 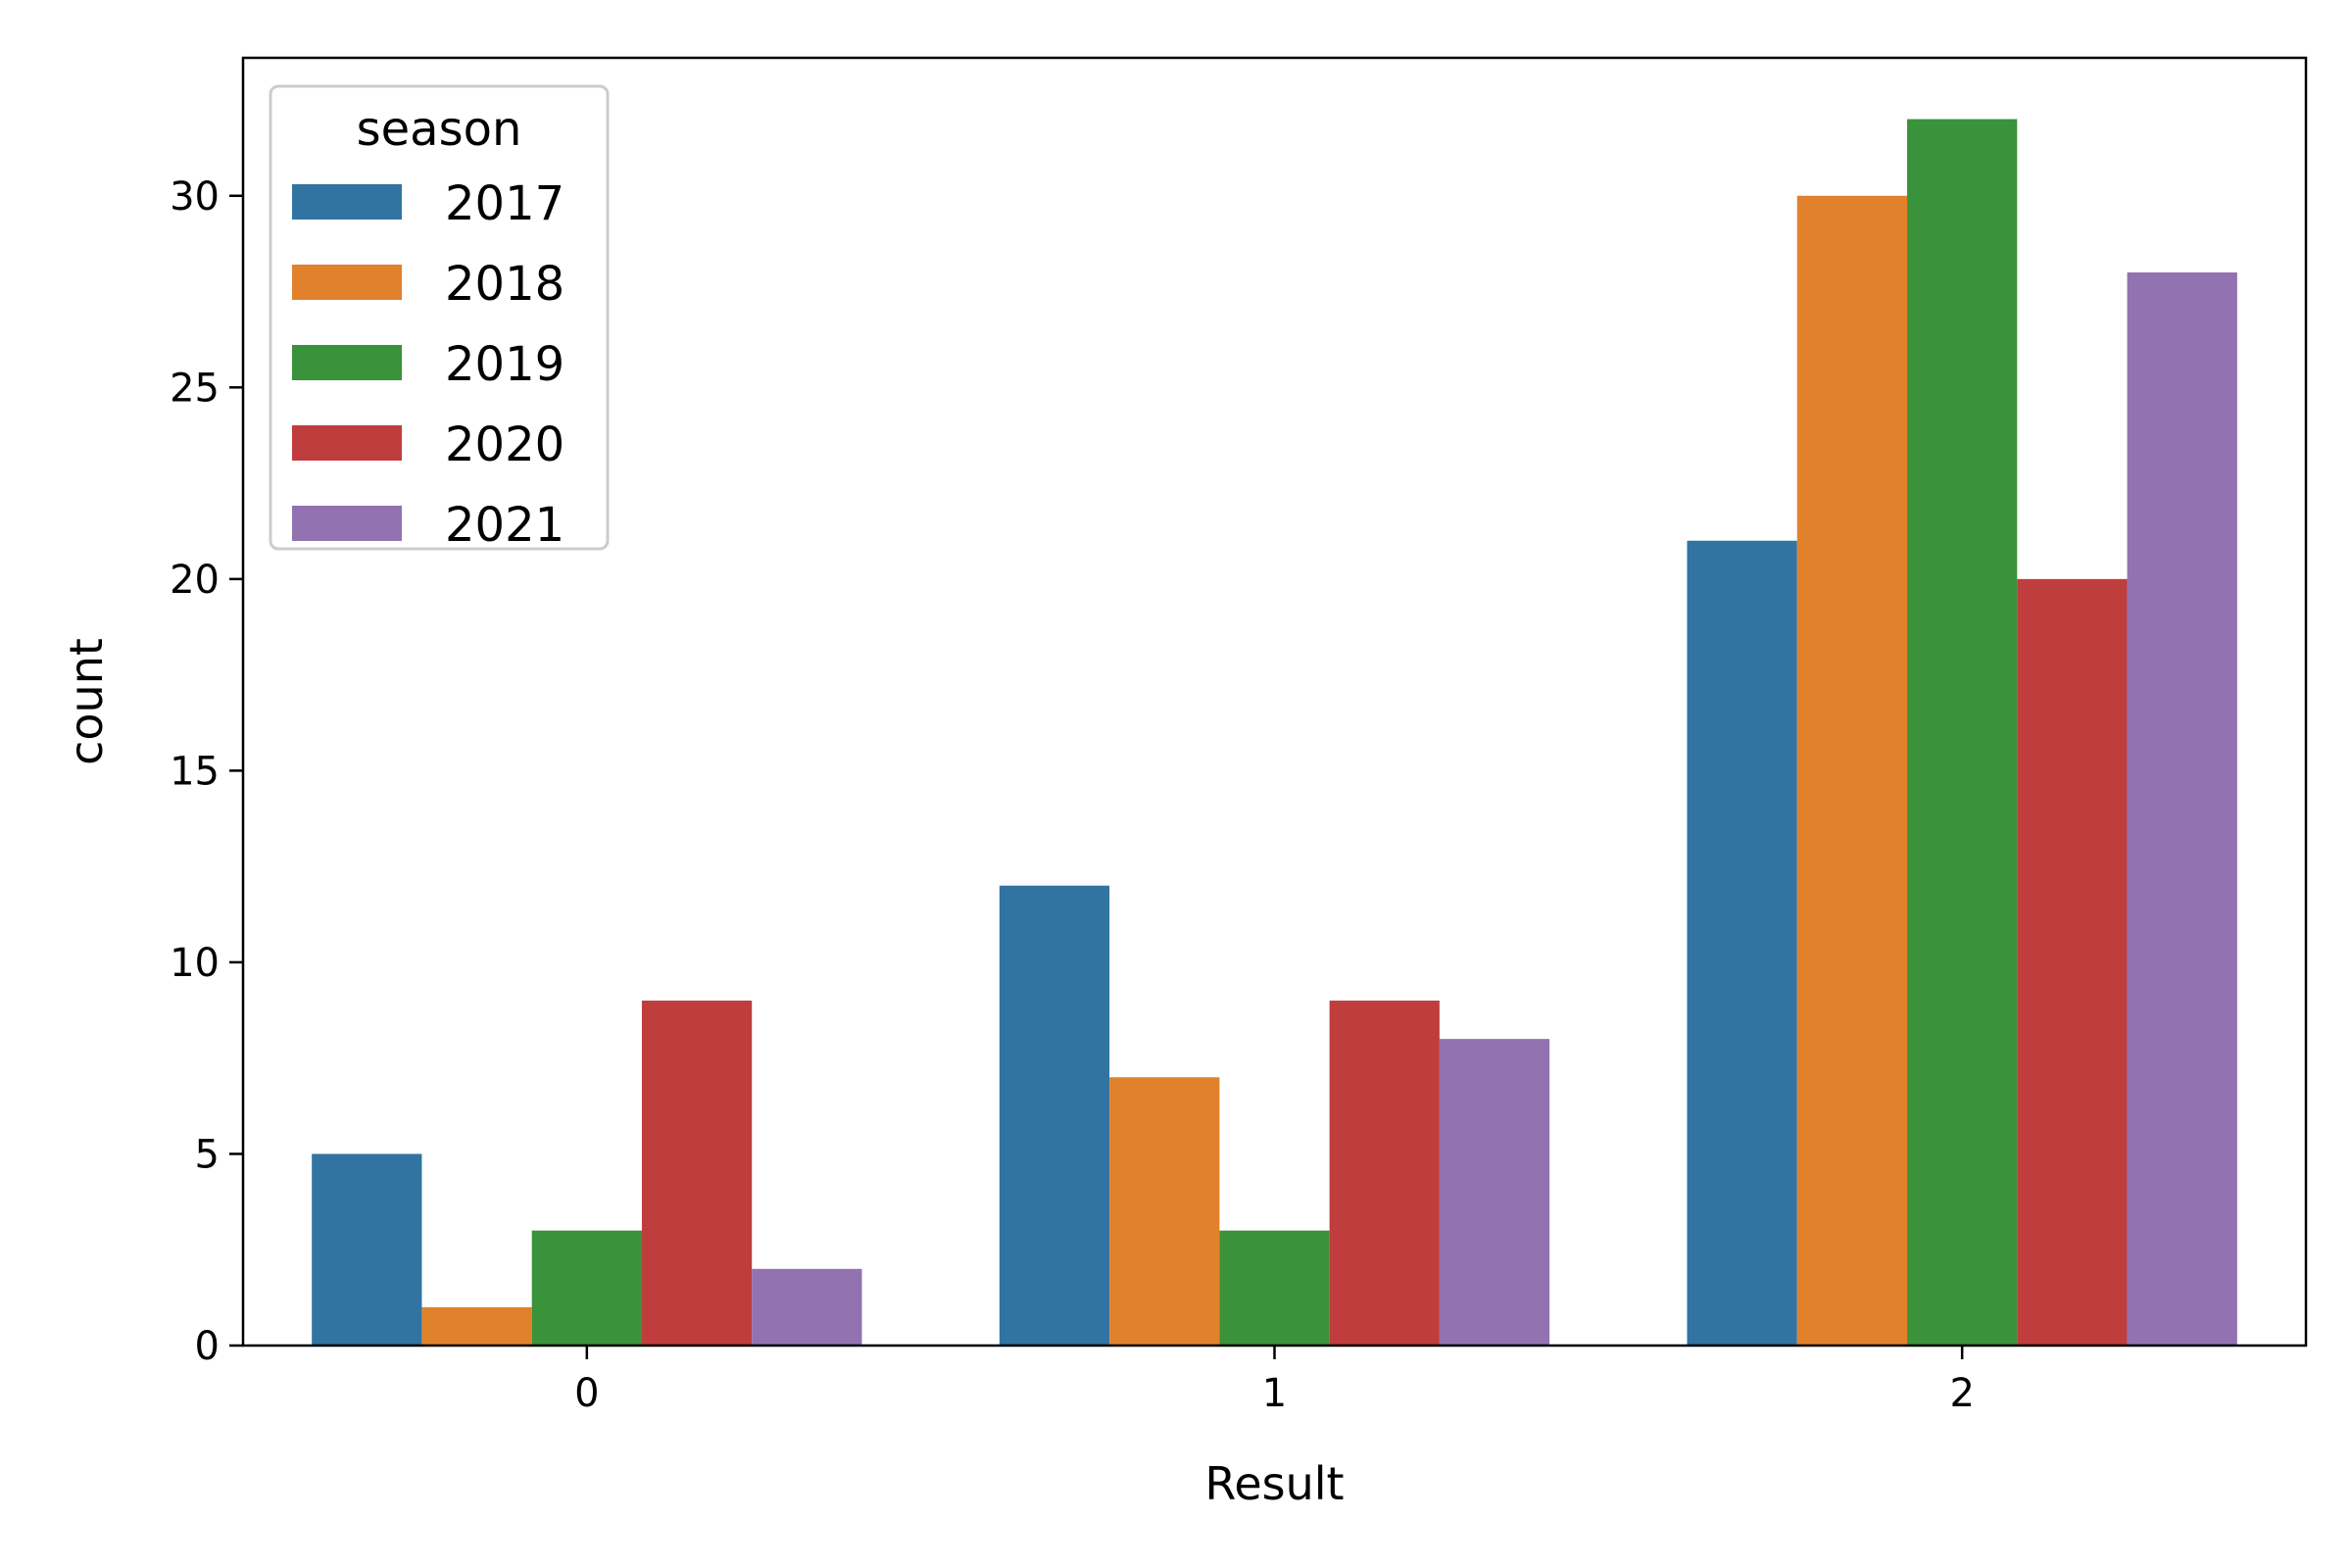 What do you see at coordinates (505, 364) in the screenshot?
I see `legend-label-2019: 2019` at bounding box center [505, 364].